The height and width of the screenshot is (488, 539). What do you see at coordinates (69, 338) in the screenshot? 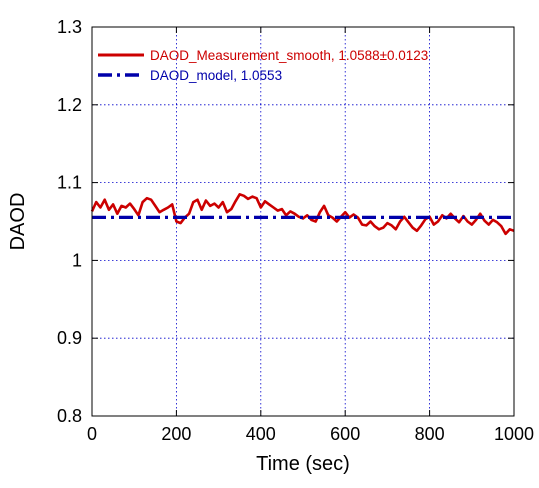
I see `y-tick-label: 0.9` at bounding box center [69, 338].